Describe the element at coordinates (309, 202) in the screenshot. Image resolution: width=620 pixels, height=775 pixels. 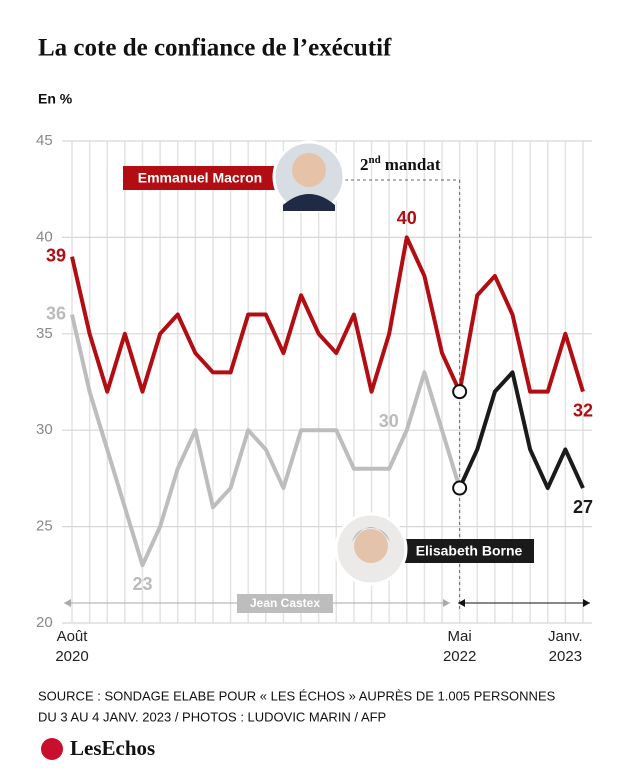
I see `photo-suit` at that location.